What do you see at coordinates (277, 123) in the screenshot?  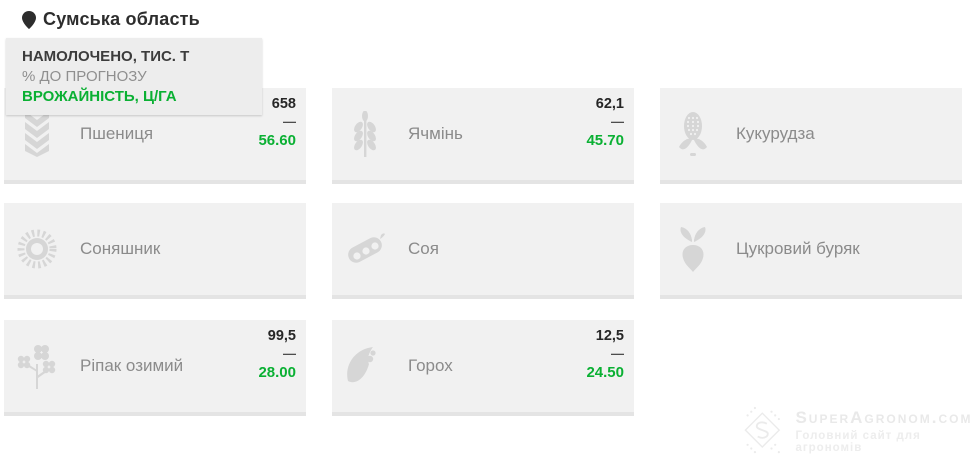 I see `crop-values: 658 — 56.60` at bounding box center [277, 123].